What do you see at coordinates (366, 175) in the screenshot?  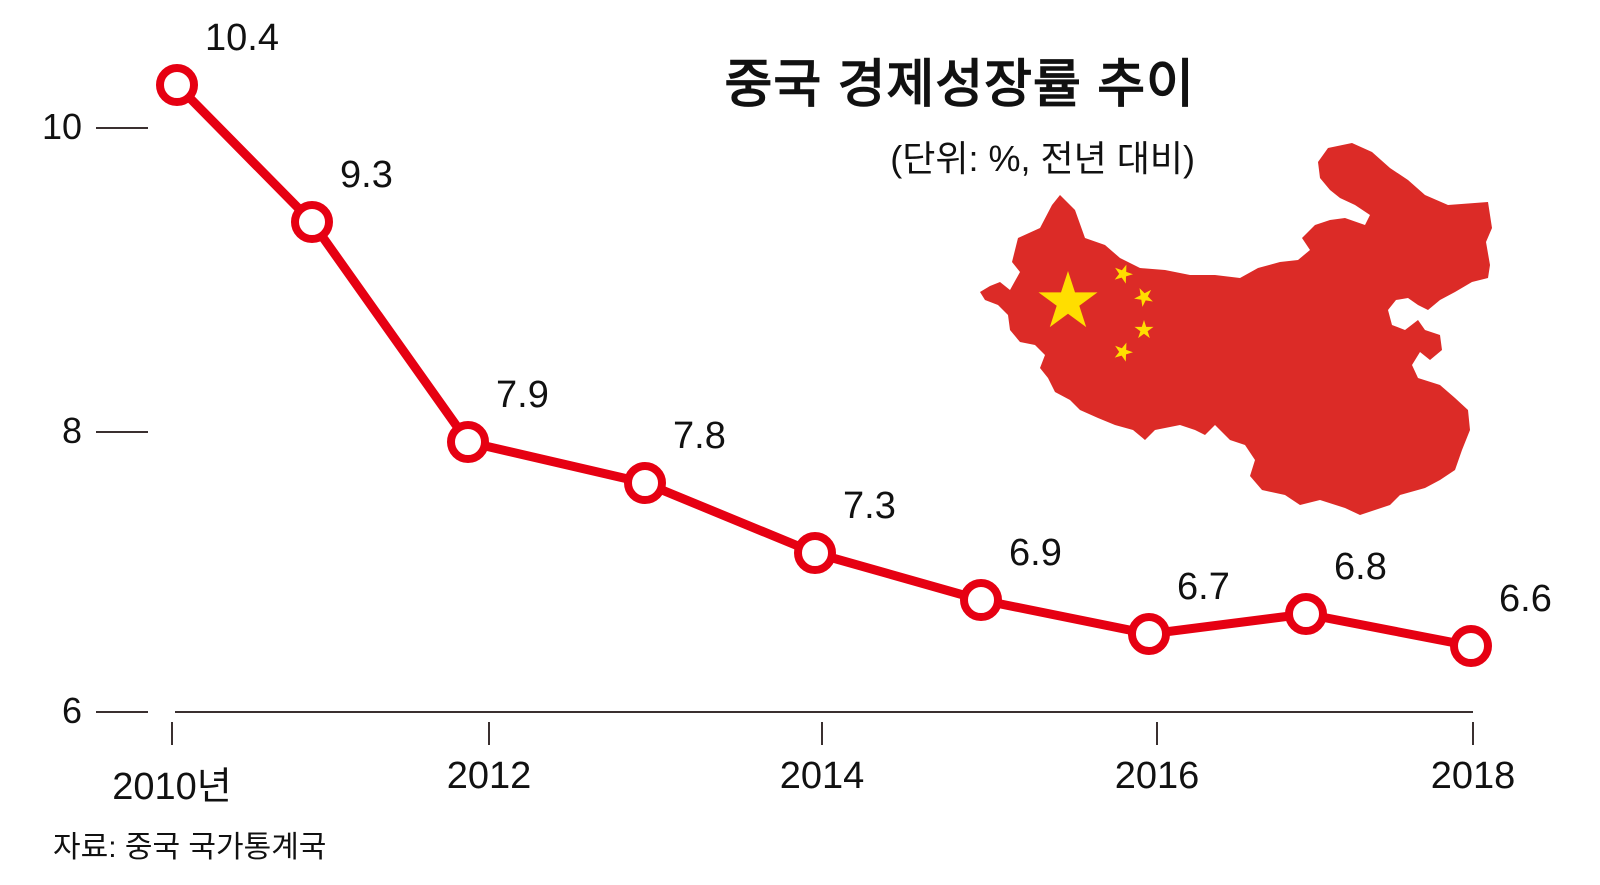 I see `data-value-label: 9.3` at bounding box center [366, 175].